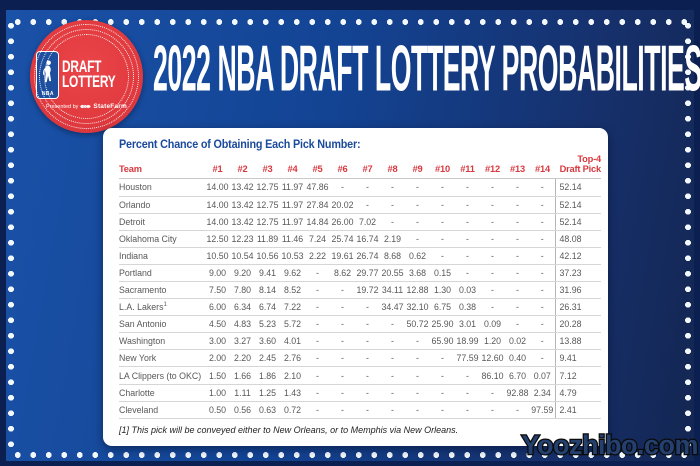 The width and height of the screenshot is (700, 466). Describe the element at coordinates (349, 22) in the screenshot. I see `perforation-dots-top` at that location.